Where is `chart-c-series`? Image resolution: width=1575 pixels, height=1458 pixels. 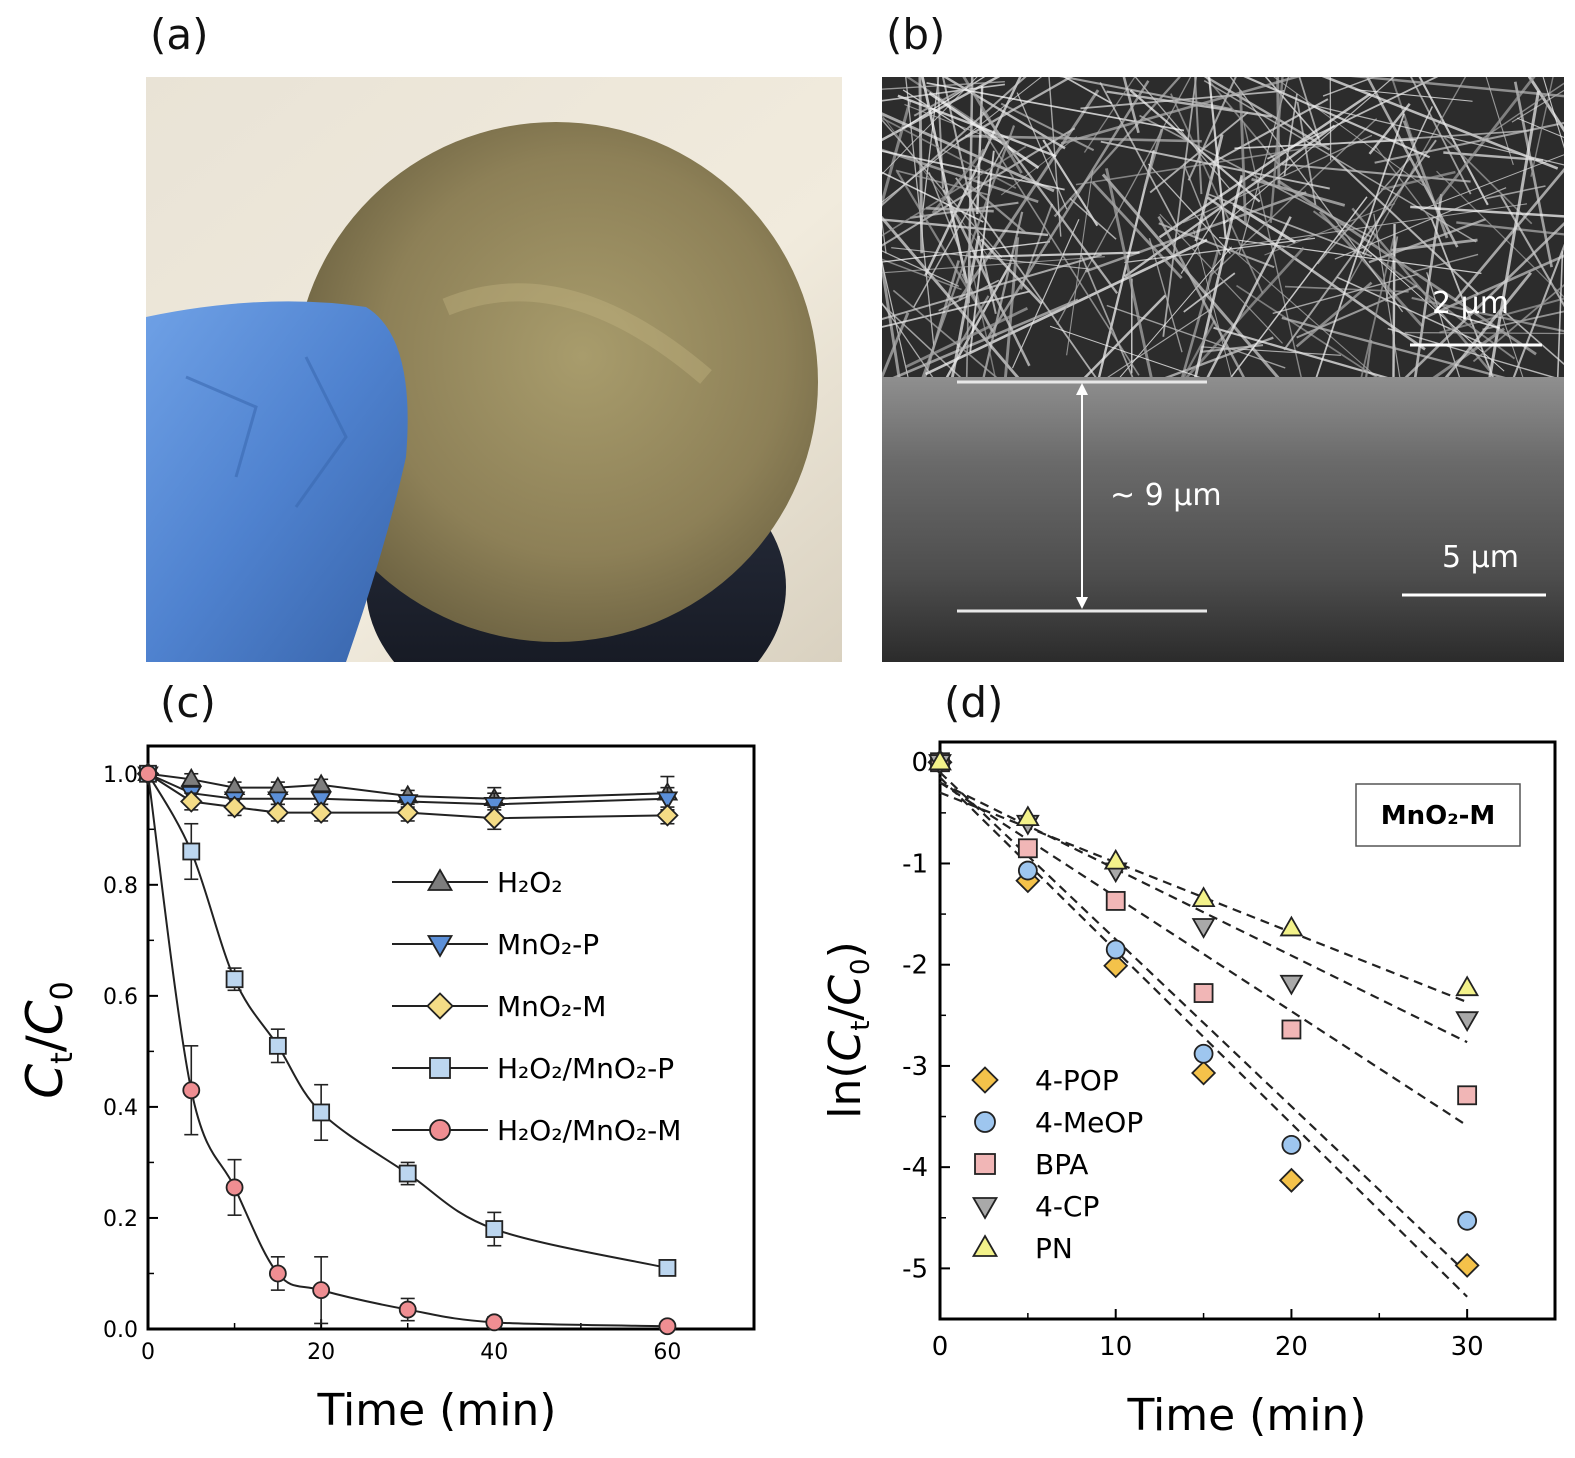 chart-c-series is located at coordinates (407, 1049).